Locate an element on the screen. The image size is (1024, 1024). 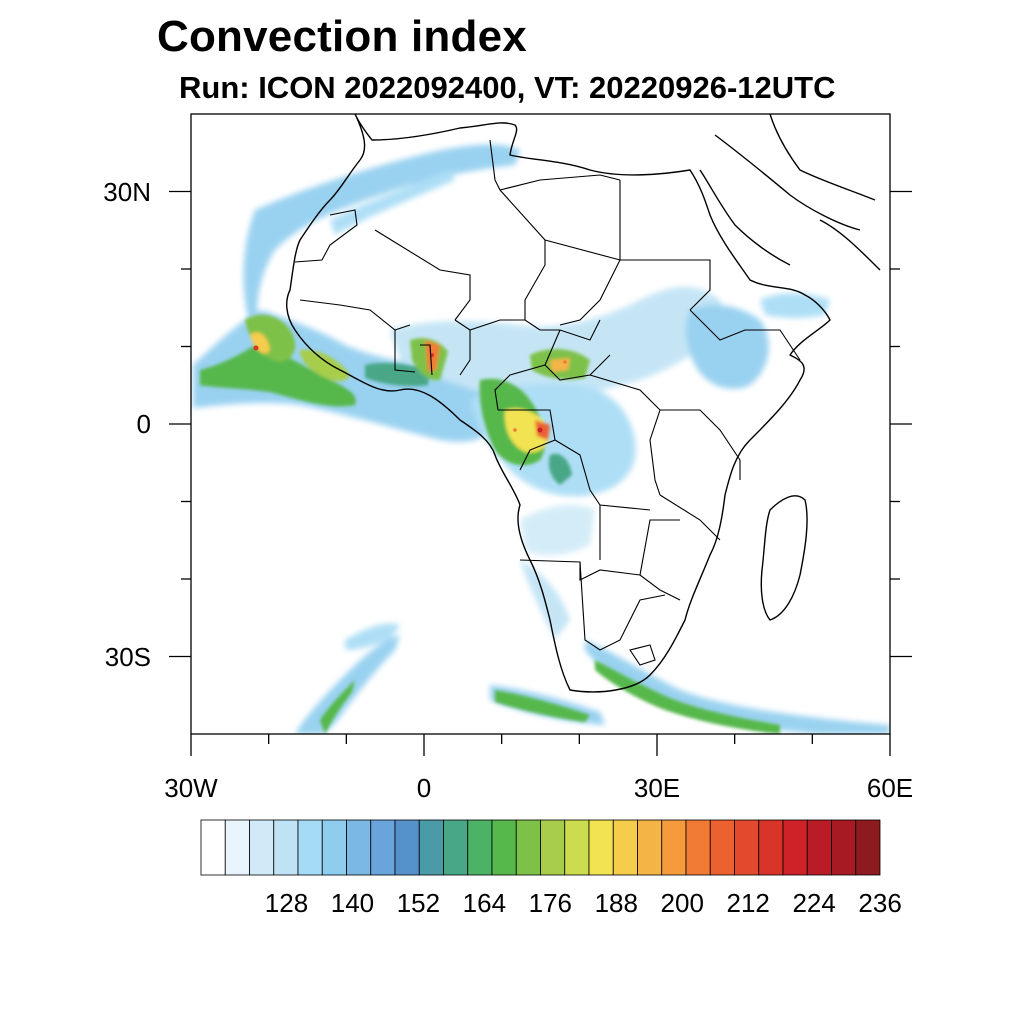
chart-title: Convection index is located at coordinates (342, 36).